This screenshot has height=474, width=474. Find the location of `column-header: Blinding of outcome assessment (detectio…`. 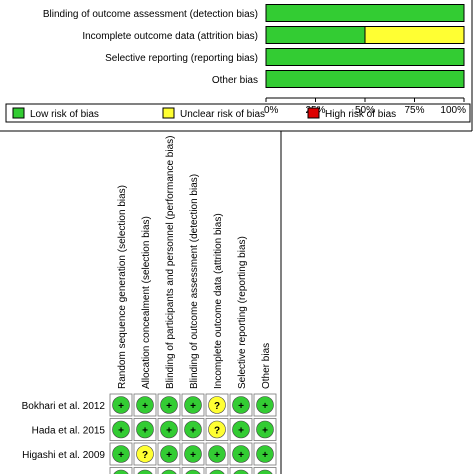

column-header: Blinding of outcome assessment (detectio… is located at coordinates (194, 281).